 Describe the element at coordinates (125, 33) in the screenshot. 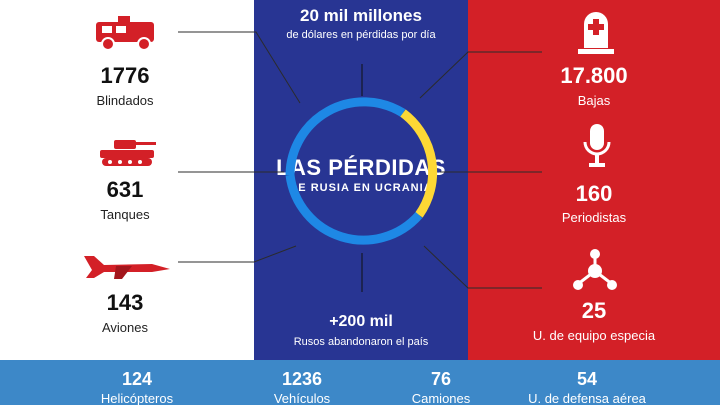

I see `armored-vehicle-icon` at that location.